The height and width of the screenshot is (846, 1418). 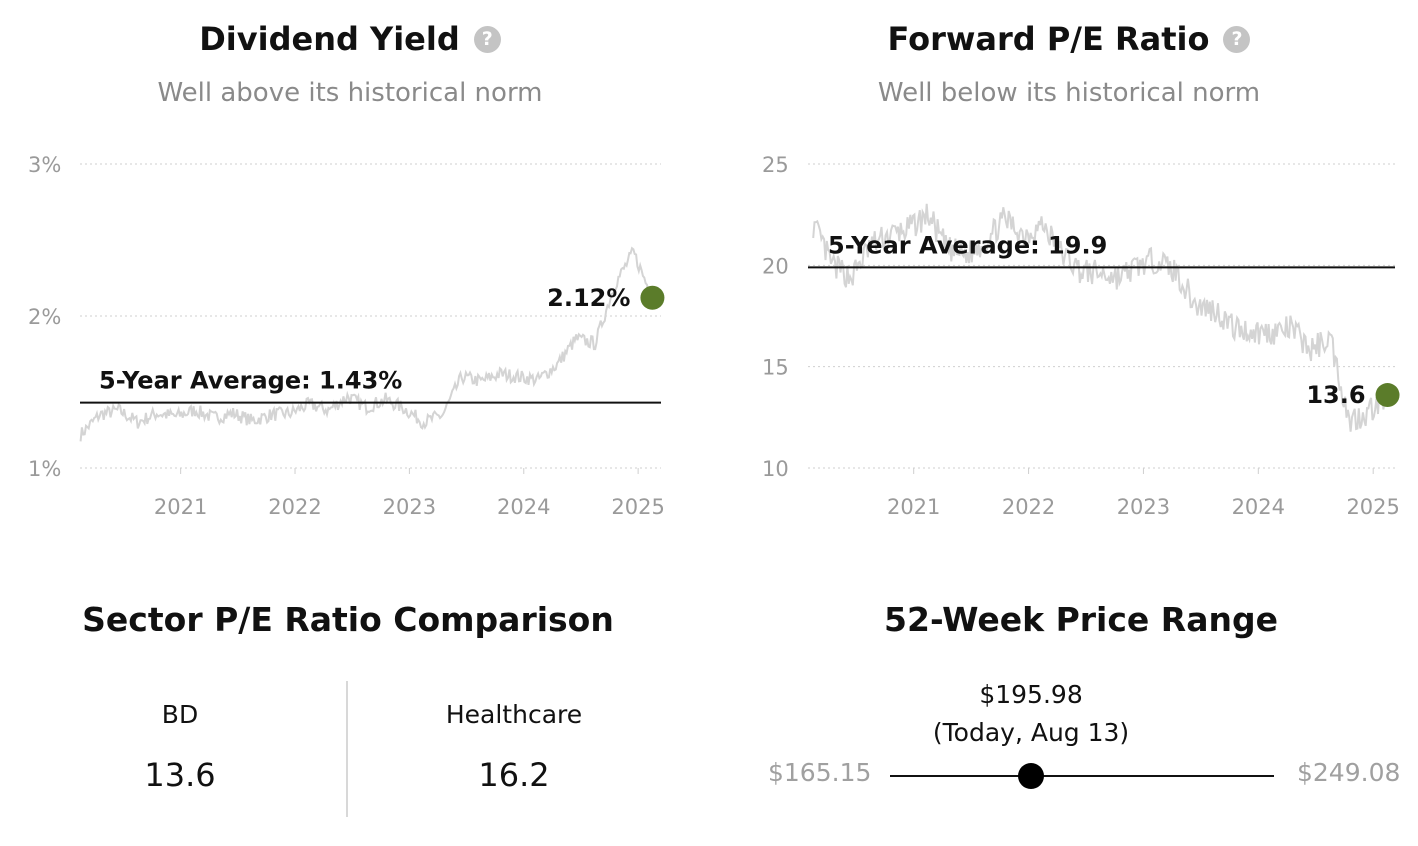 I want to click on yield-history-line, so click(x=366, y=344).